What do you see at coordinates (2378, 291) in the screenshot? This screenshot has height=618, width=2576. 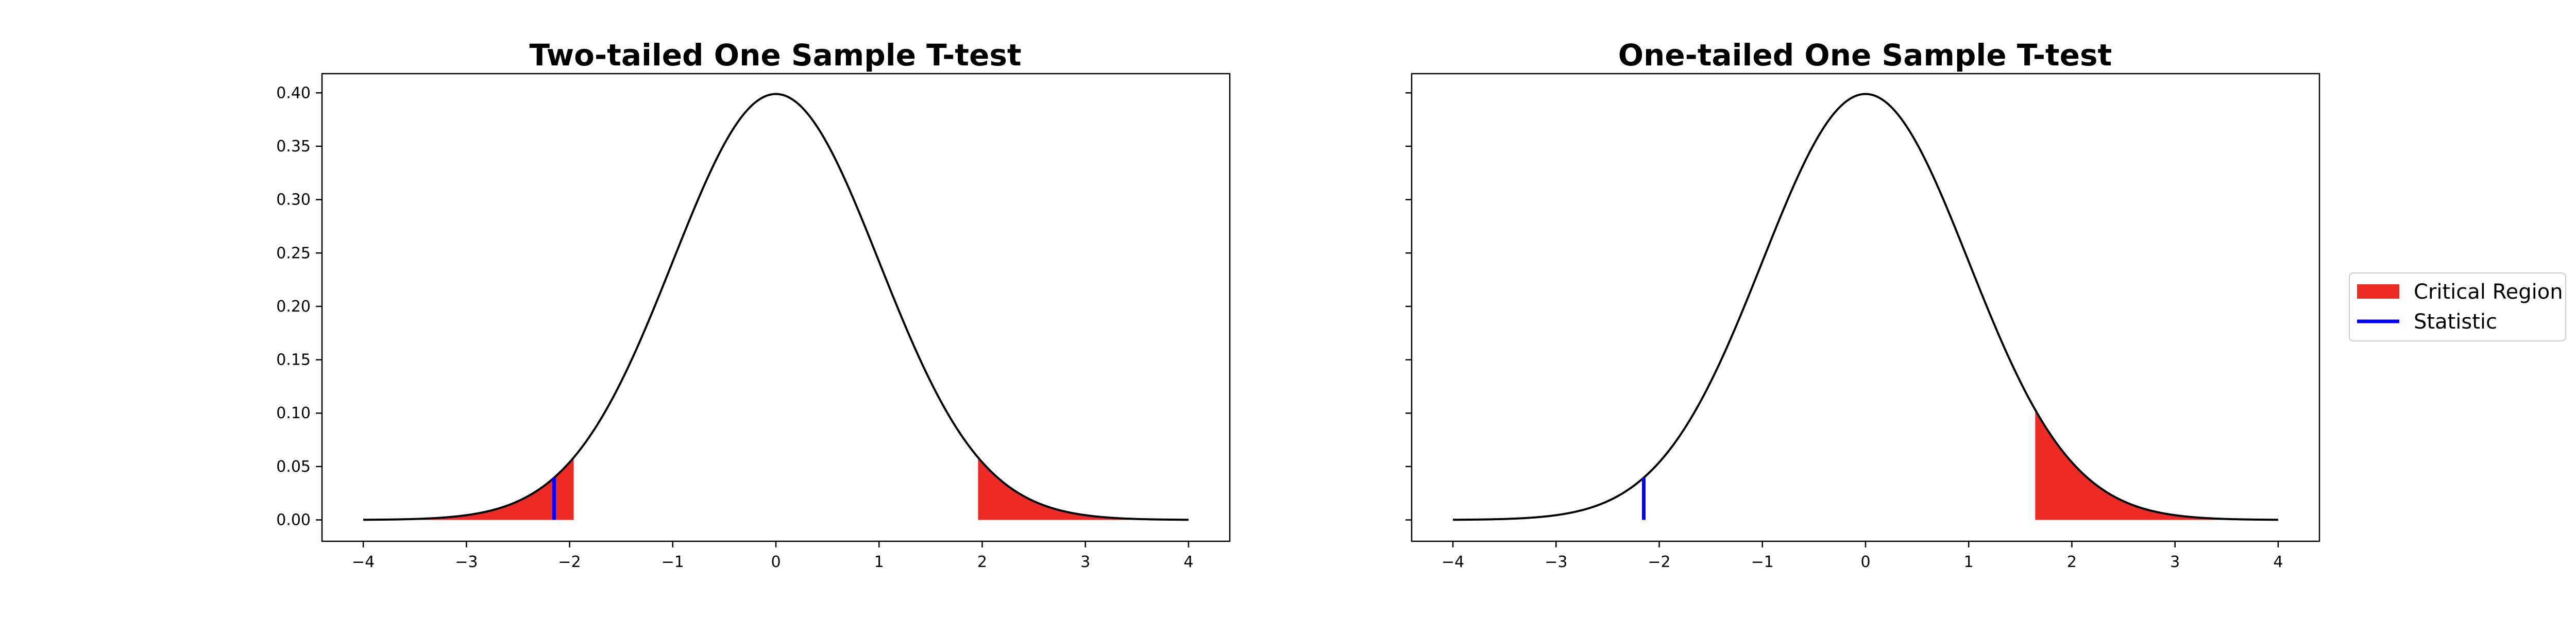 I see `legend-critical-region-swatch` at bounding box center [2378, 291].